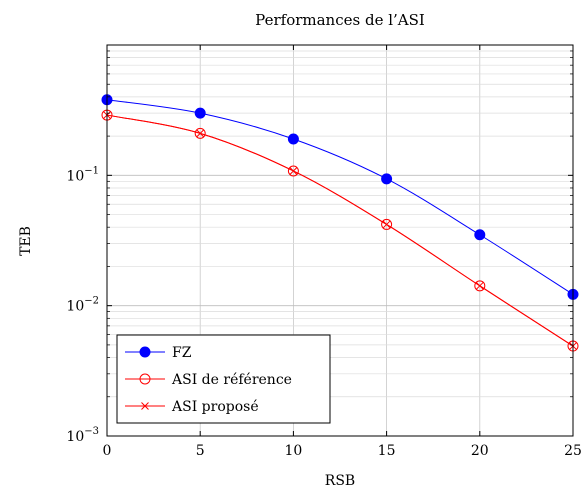  I want to click on x-tick-label: 10, so click(293, 451).